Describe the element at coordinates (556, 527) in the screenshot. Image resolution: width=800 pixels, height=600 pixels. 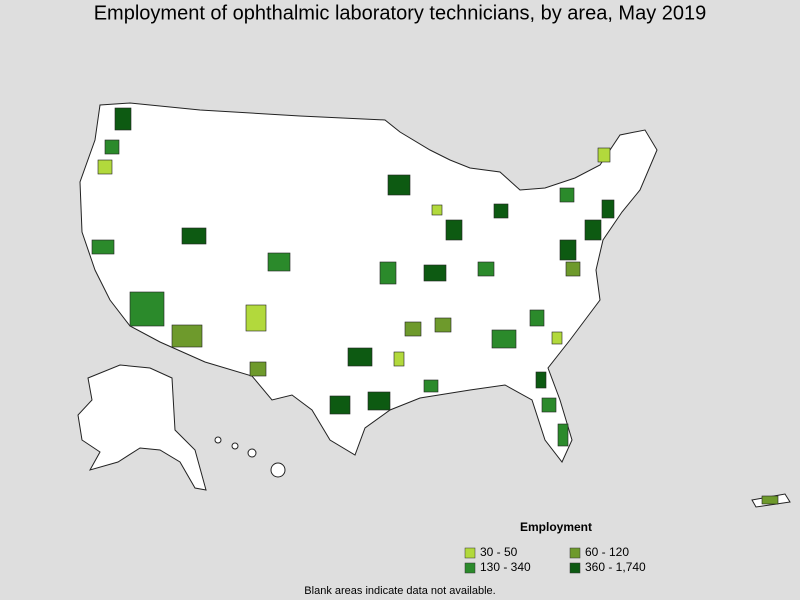
I see `legend-title: Employment` at that location.